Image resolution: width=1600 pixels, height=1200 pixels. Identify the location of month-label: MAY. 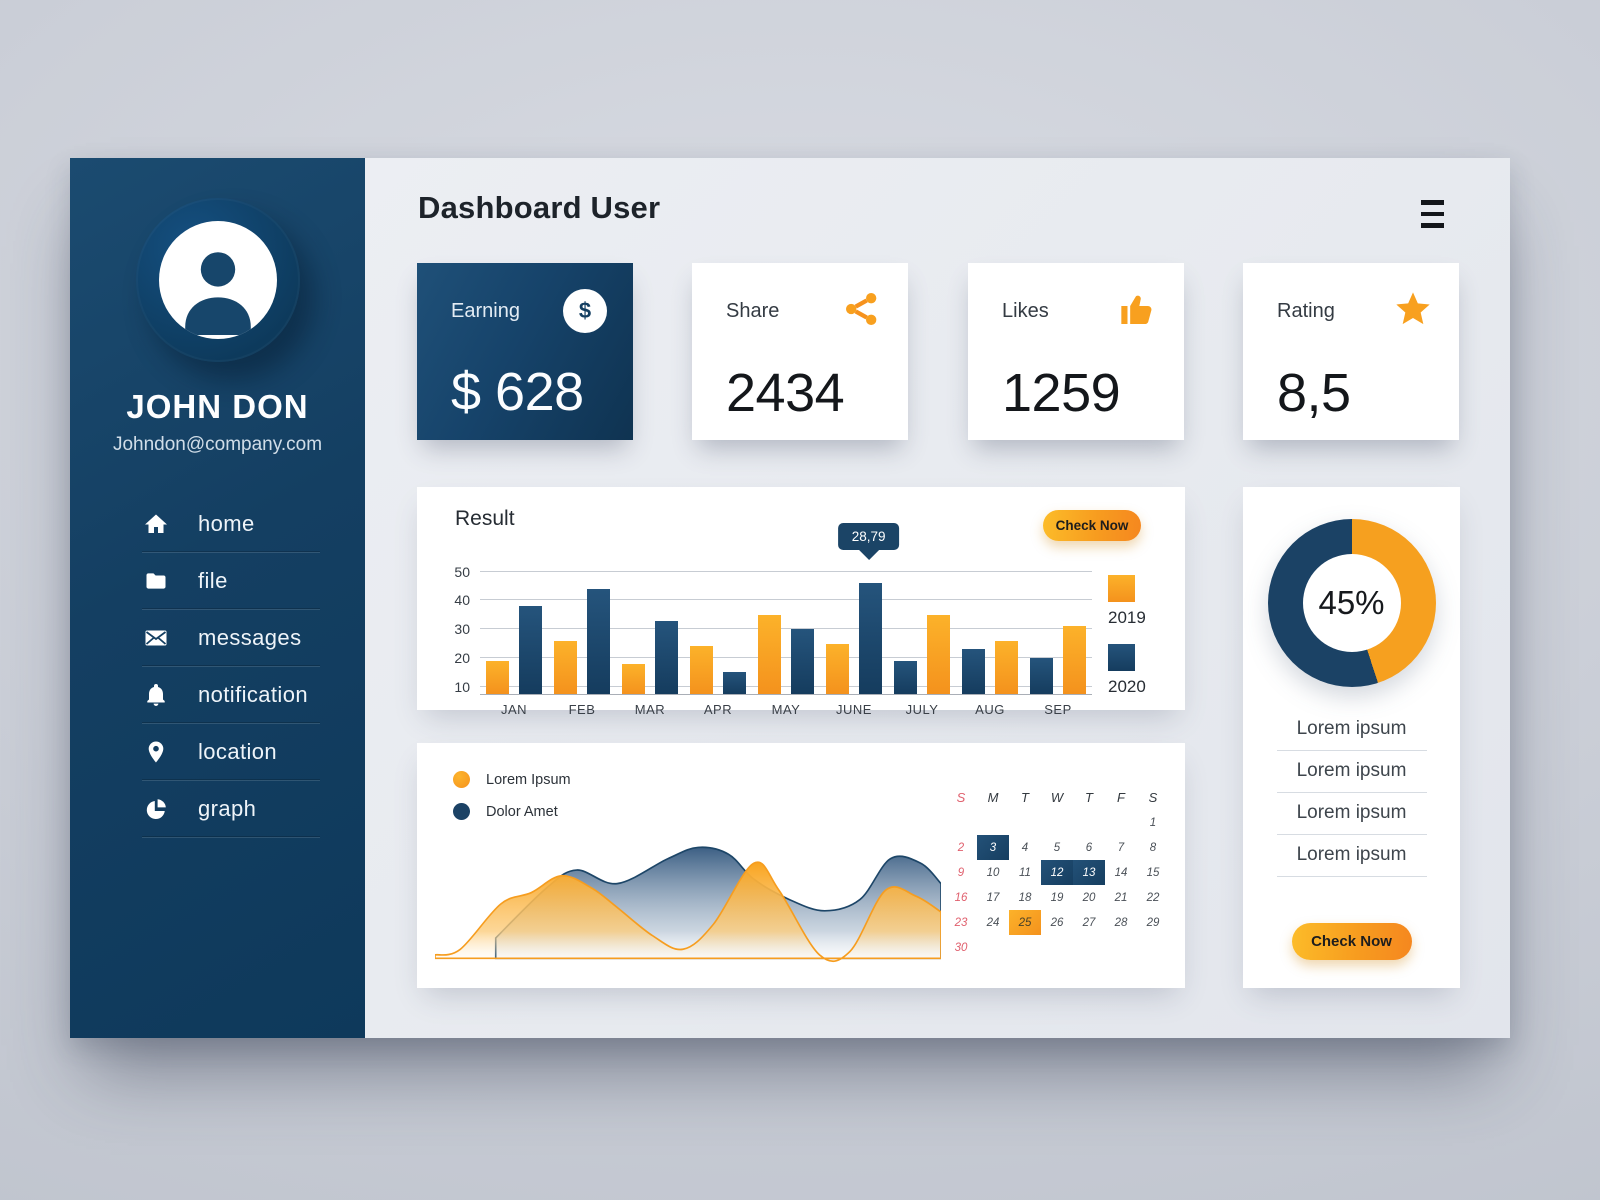
(786, 709).